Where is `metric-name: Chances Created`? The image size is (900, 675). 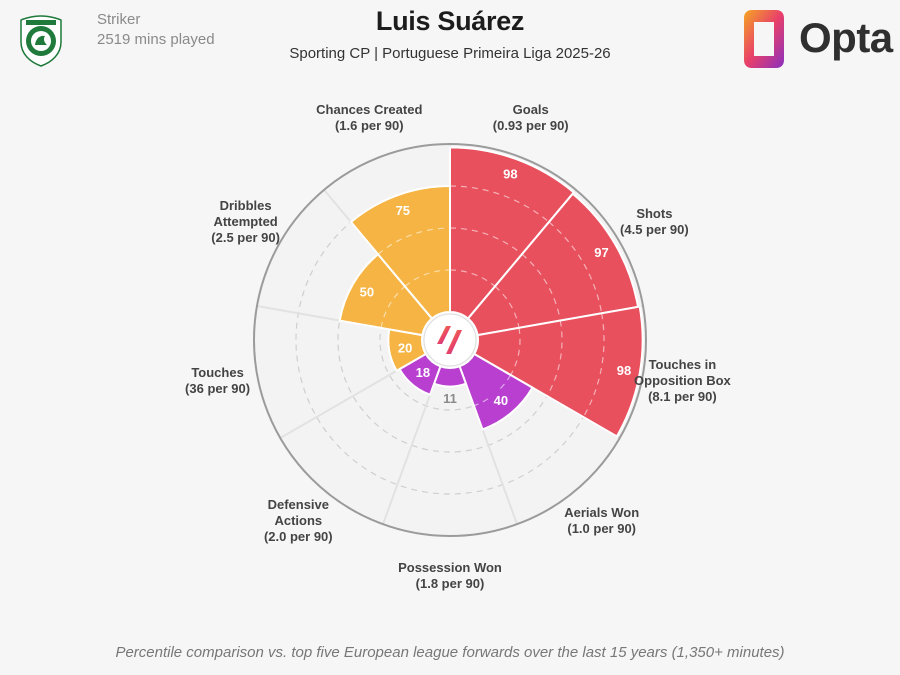
metric-name: Chances Created is located at coordinates (369, 109).